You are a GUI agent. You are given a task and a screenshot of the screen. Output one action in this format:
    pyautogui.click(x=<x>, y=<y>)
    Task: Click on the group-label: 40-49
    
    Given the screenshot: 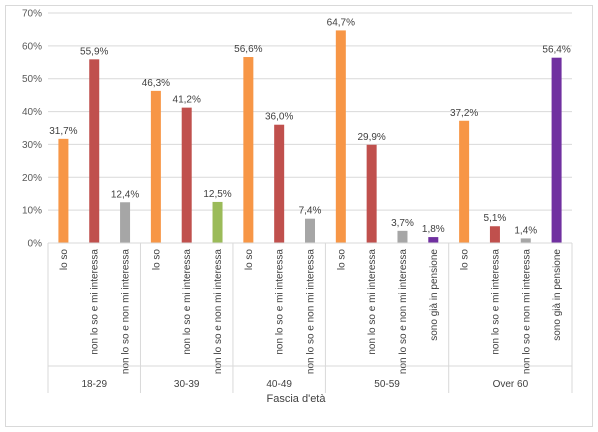 What is the action you would take?
    pyautogui.click(x=279, y=384)
    